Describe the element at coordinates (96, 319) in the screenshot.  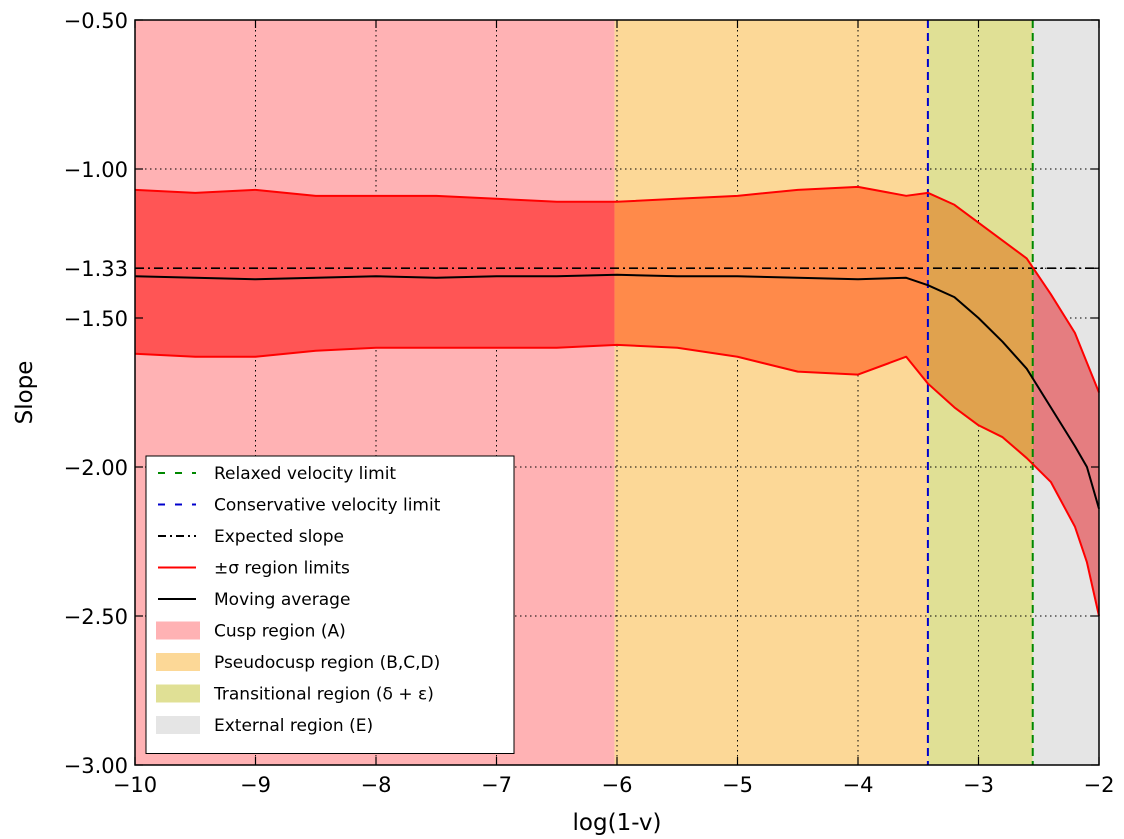
I see `y-tick-label: −1.50` at that location.